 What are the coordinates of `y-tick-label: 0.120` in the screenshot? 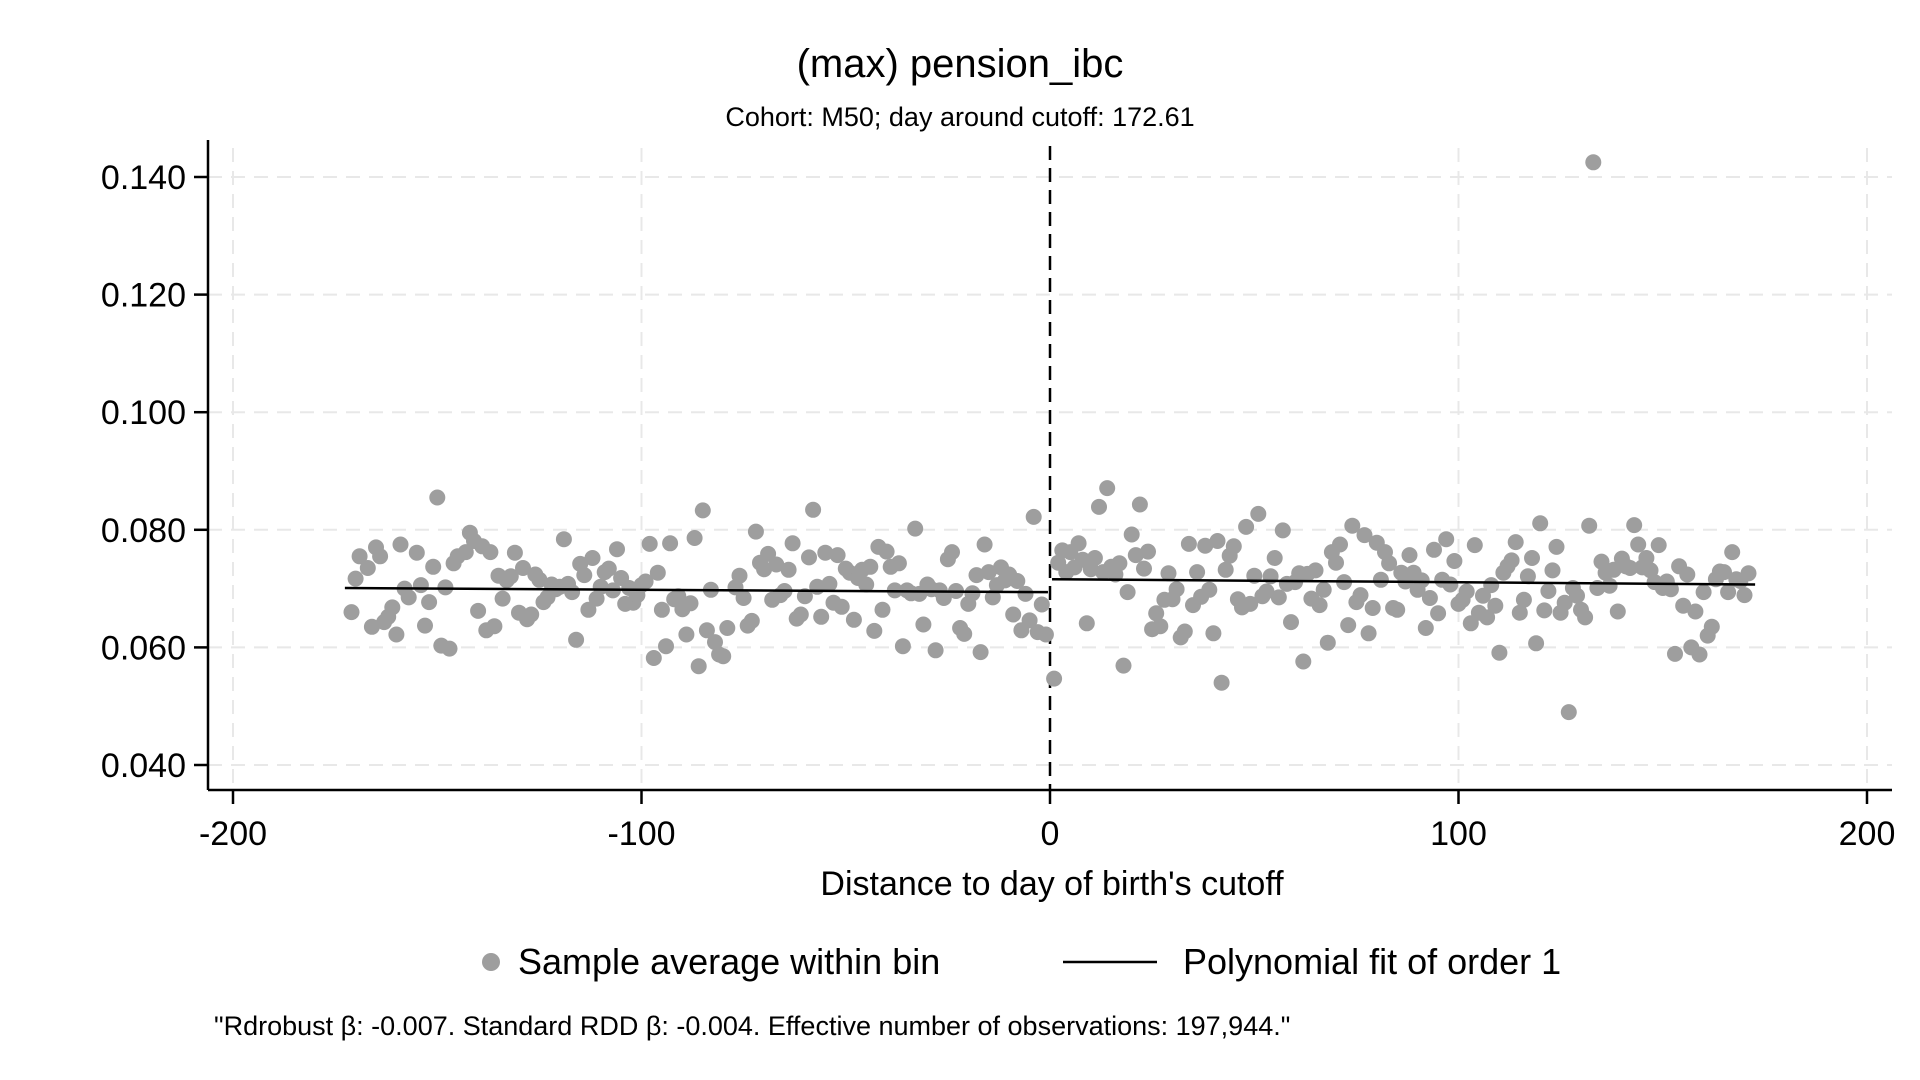 It's located at (143, 296).